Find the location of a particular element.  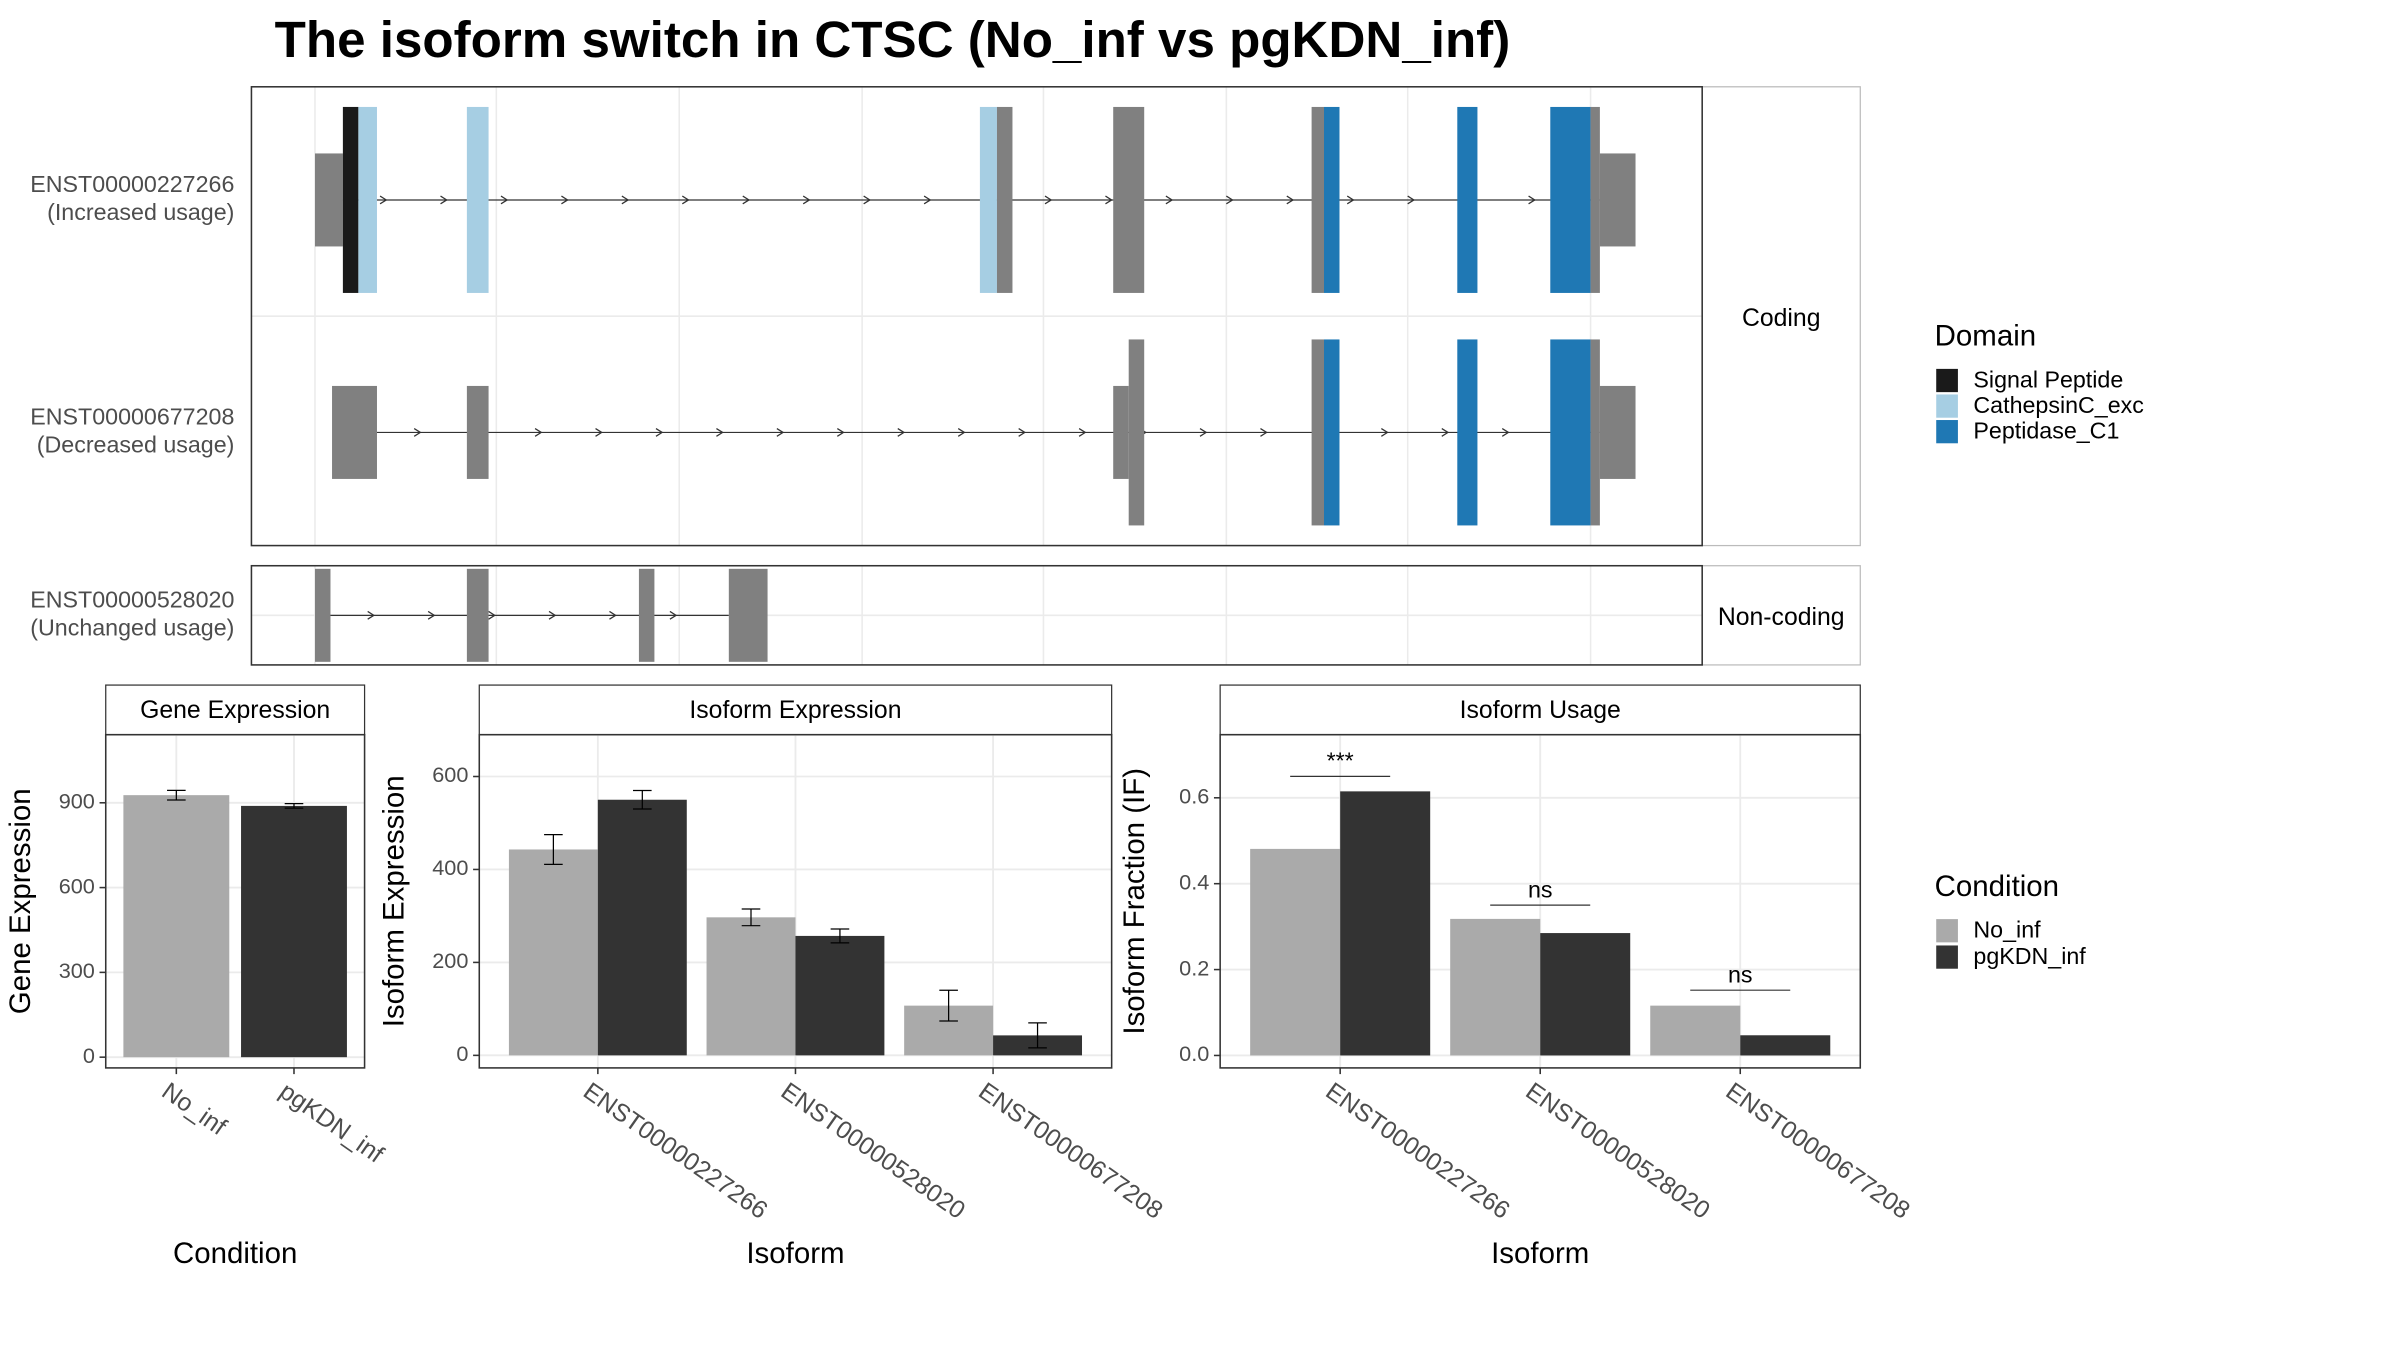

legend-label: Signal Peptide is located at coordinates (2048, 379).